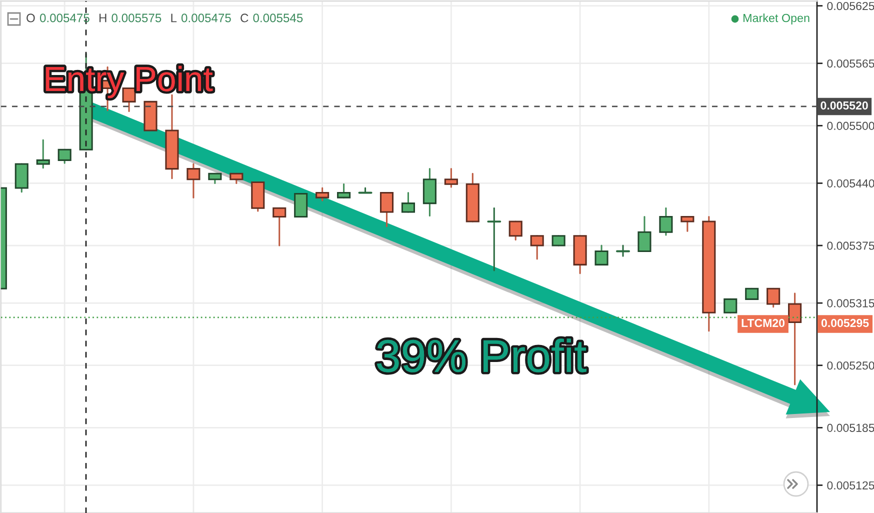  What do you see at coordinates (845, 323) in the screenshot?
I see `text: 0.005295` at bounding box center [845, 323].